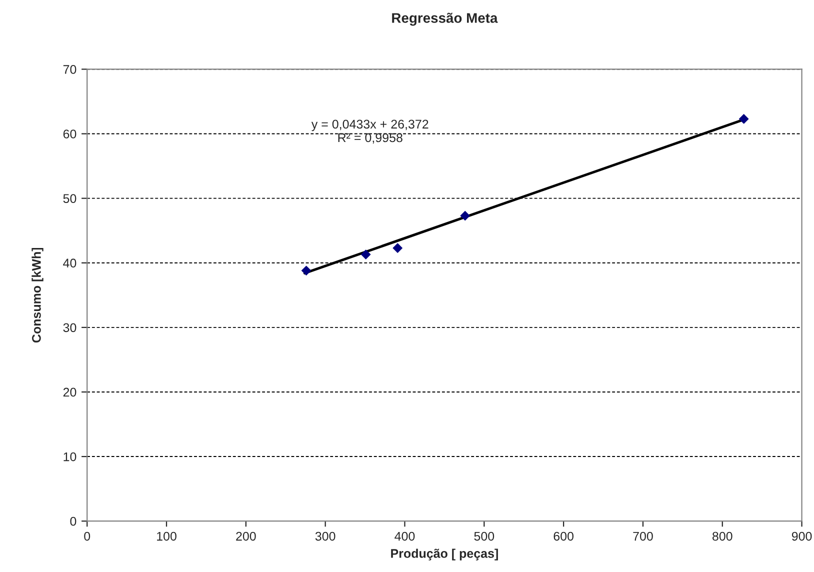 This screenshot has height=572, width=814. What do you see at coordinates (370, 138) in the screenshot?
I see `annotation: R² = 0,9958` at bounding box center [370, 138].